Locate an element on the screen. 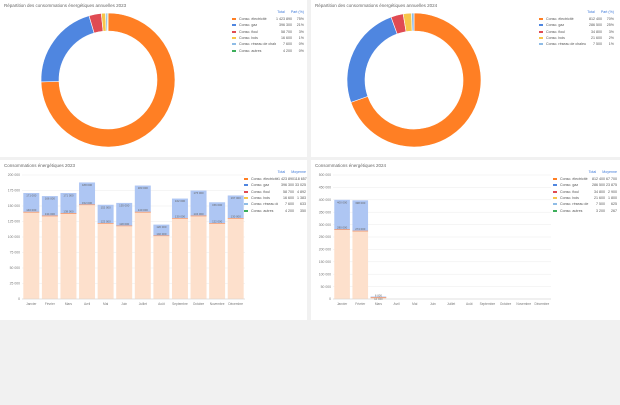  legend-share: 1% is located at coordinates (611, 44).